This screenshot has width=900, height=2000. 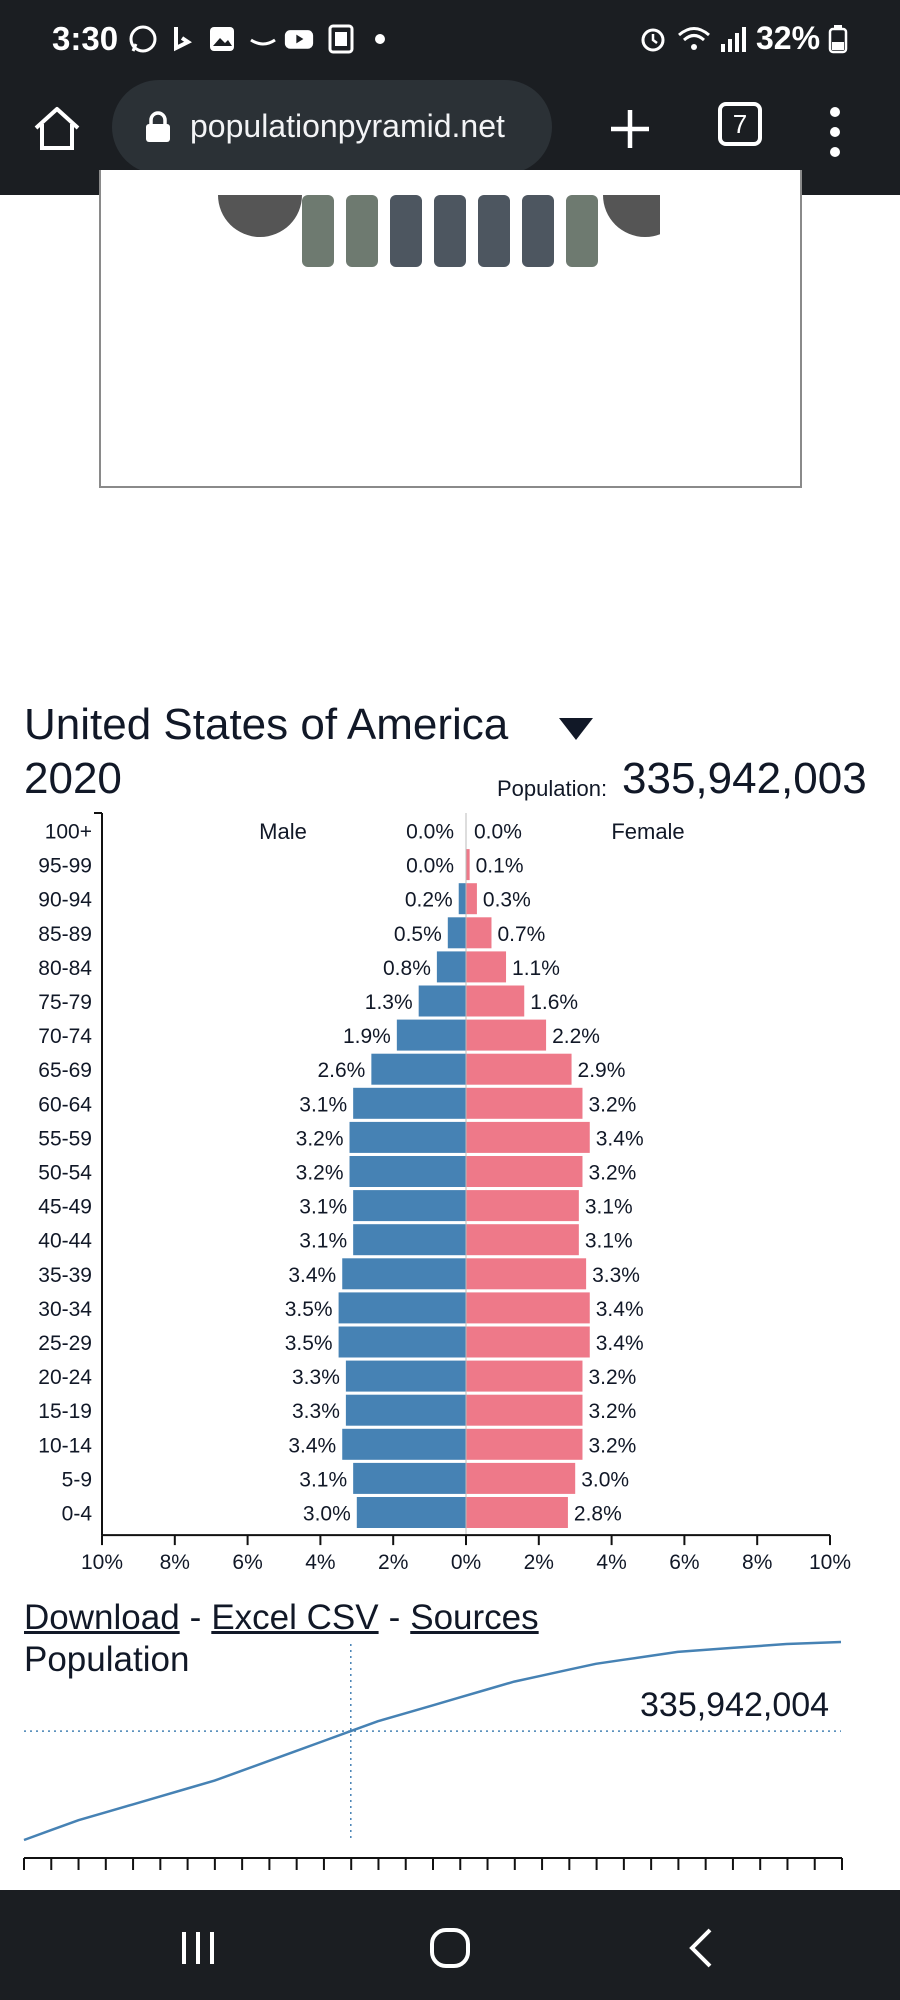 What do you see at coordinates (143, 39) in the screenshot?
I see `whatsapp-icon` at bounding box center [143, 39].